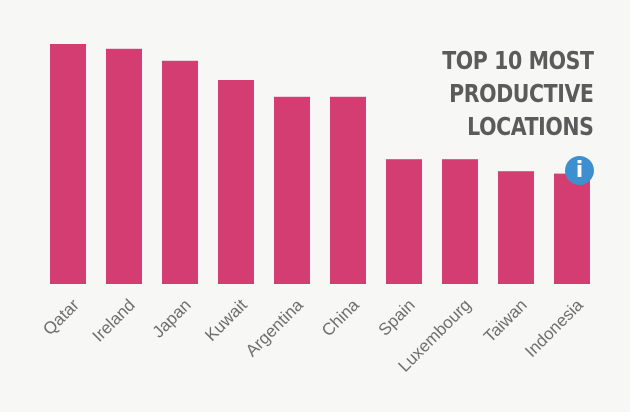 The height and width of the screenshot is (412, 630). I want to click on bar-kuwait, so click(236, 182).